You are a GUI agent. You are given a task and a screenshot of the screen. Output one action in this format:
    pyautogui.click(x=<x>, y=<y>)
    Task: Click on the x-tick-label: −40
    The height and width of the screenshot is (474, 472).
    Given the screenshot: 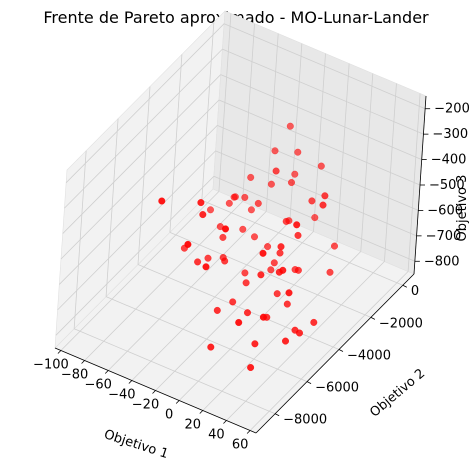 What is the action you would take?
    pyautogui.click(x=121, y=395)
    